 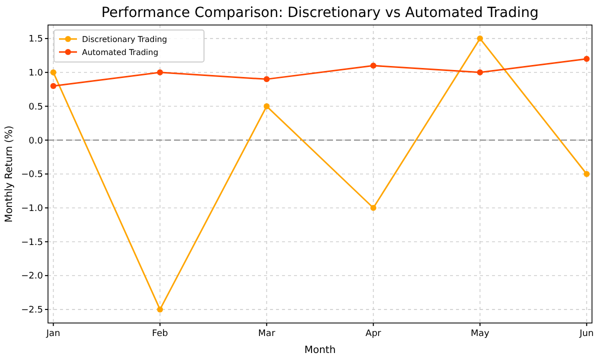 I want to click on y-tick-label: 1.0, so click(x=36, y=73).